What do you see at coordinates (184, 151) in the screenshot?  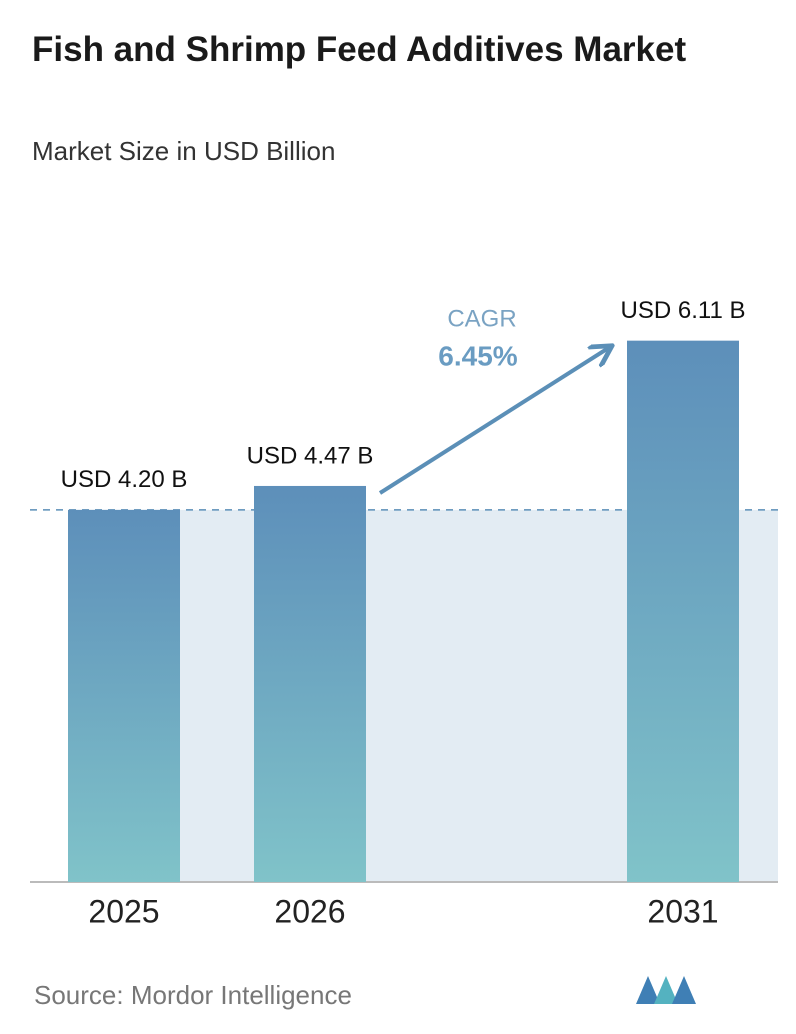 I see `chart-subtitle: Market Size in USD Billion` at bounding box center [184, 151].